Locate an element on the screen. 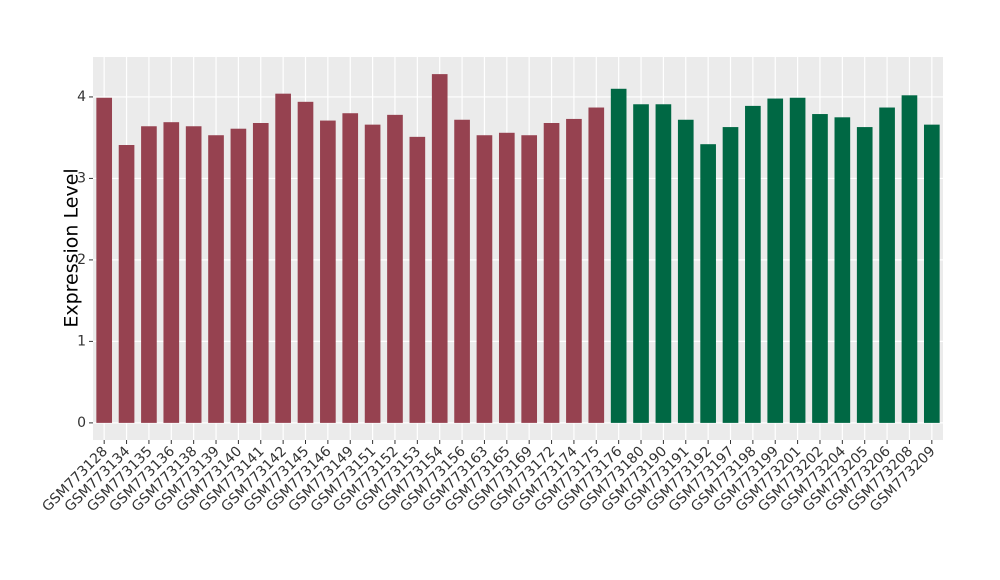 The height and width of the screenshot is (580, 1000). y-tick-label: 3 is located at coordinates (81, 178).